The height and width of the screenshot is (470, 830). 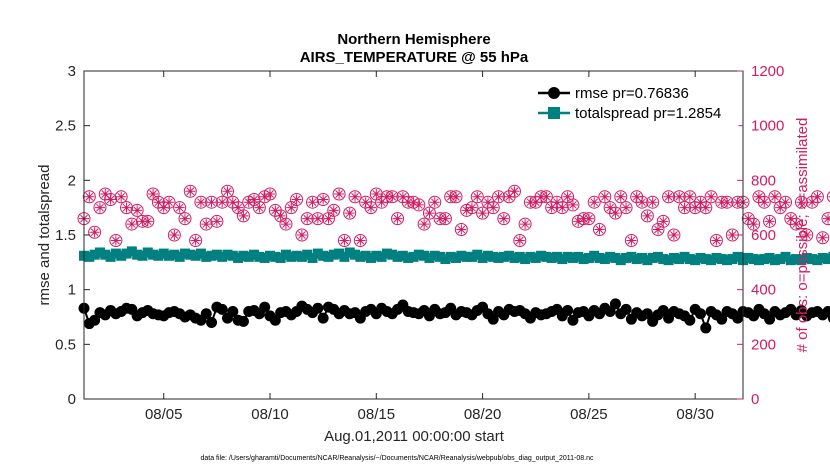 What do you see at coordinates (44, 235) in the screenshot?
I see `y-axis-label: rmse and totalspread` at bounding box center [44, 235].